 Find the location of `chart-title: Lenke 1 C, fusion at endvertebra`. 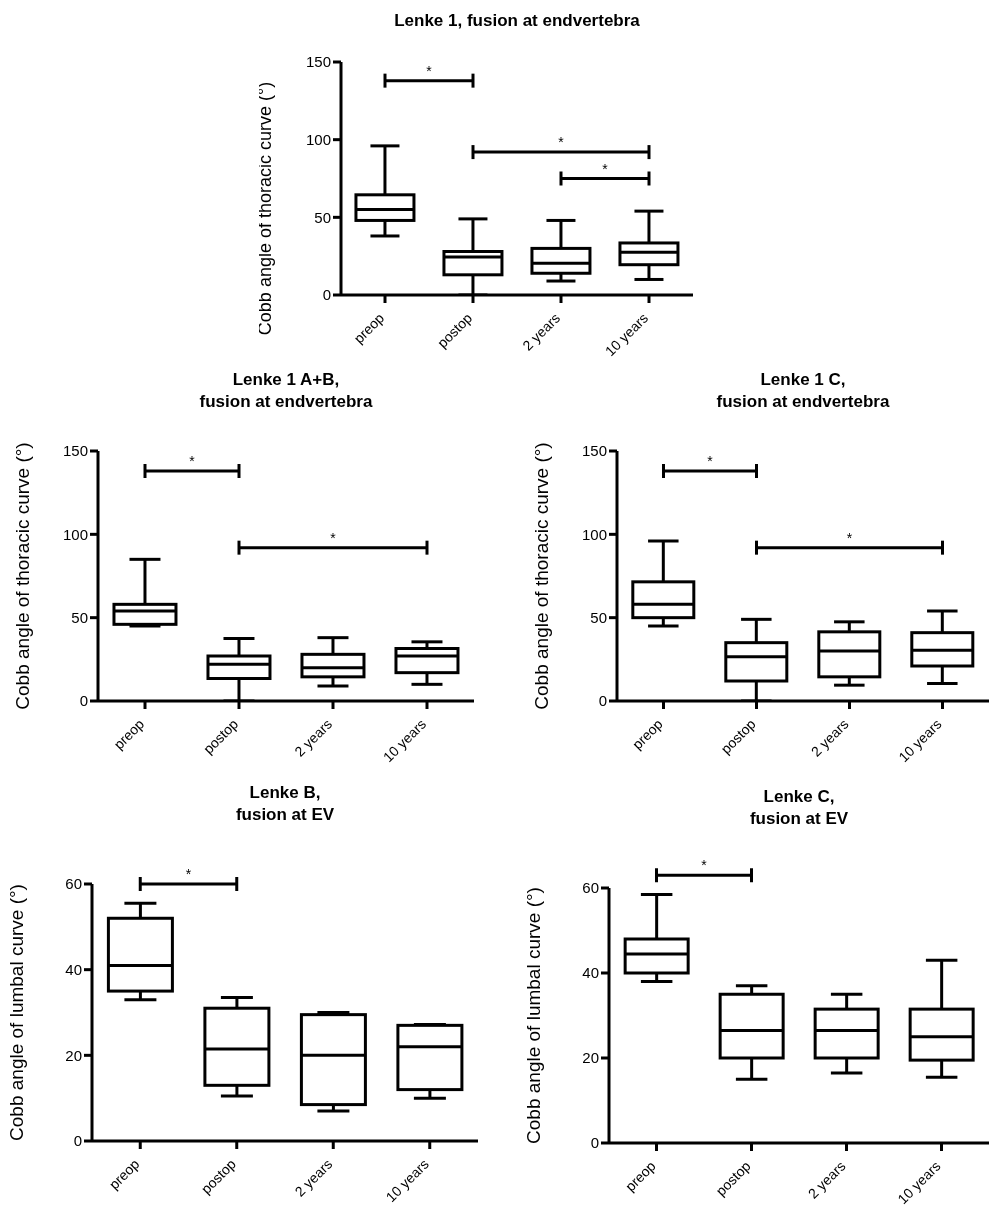

chart-title: Lenke 1 C, fusion at endvertebra is located at coordinates (803, 391).